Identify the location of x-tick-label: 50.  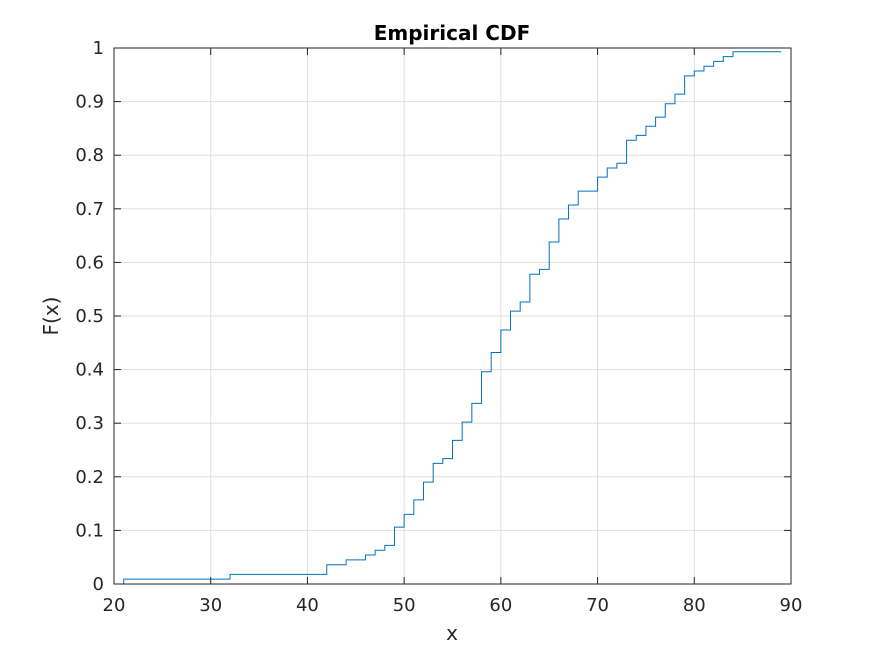
(404, 605).